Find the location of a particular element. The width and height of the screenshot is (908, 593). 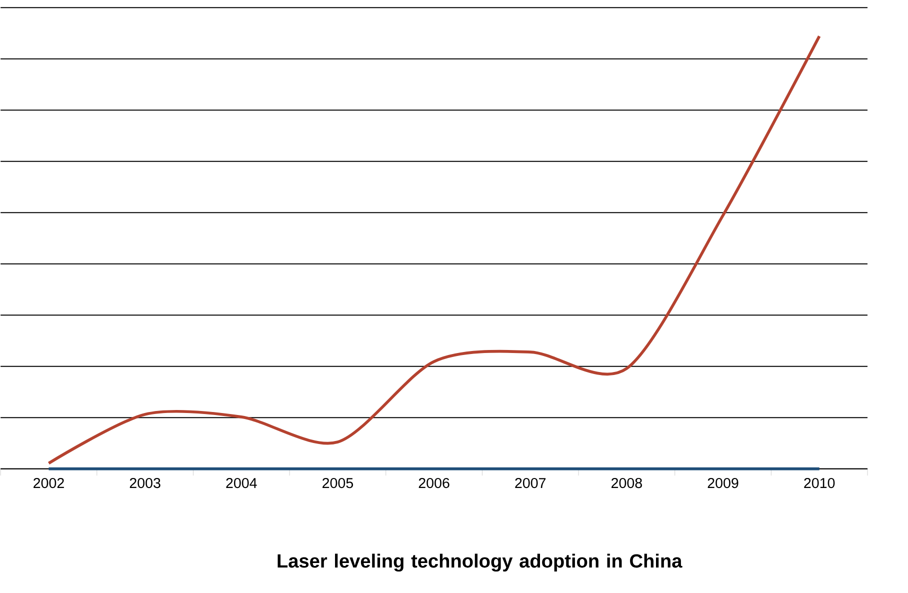

x-tick-label: 2008 is located at coordinates (627, 483).